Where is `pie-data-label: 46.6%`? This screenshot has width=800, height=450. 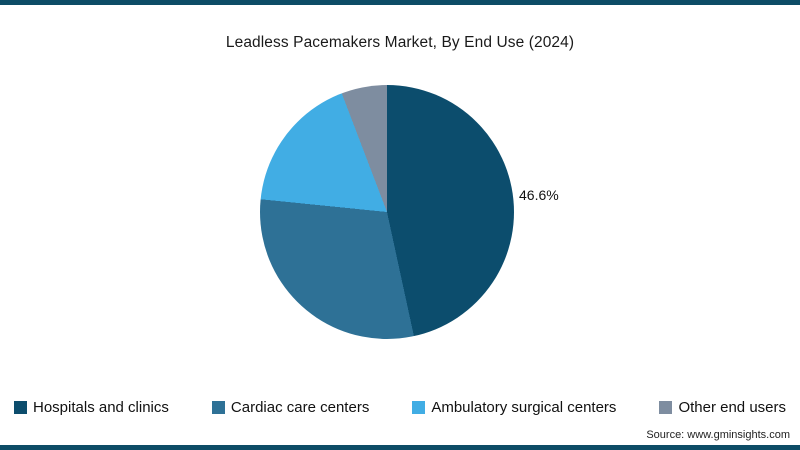
pie-data-label: 46.6% is located at coordinates (539, 195).